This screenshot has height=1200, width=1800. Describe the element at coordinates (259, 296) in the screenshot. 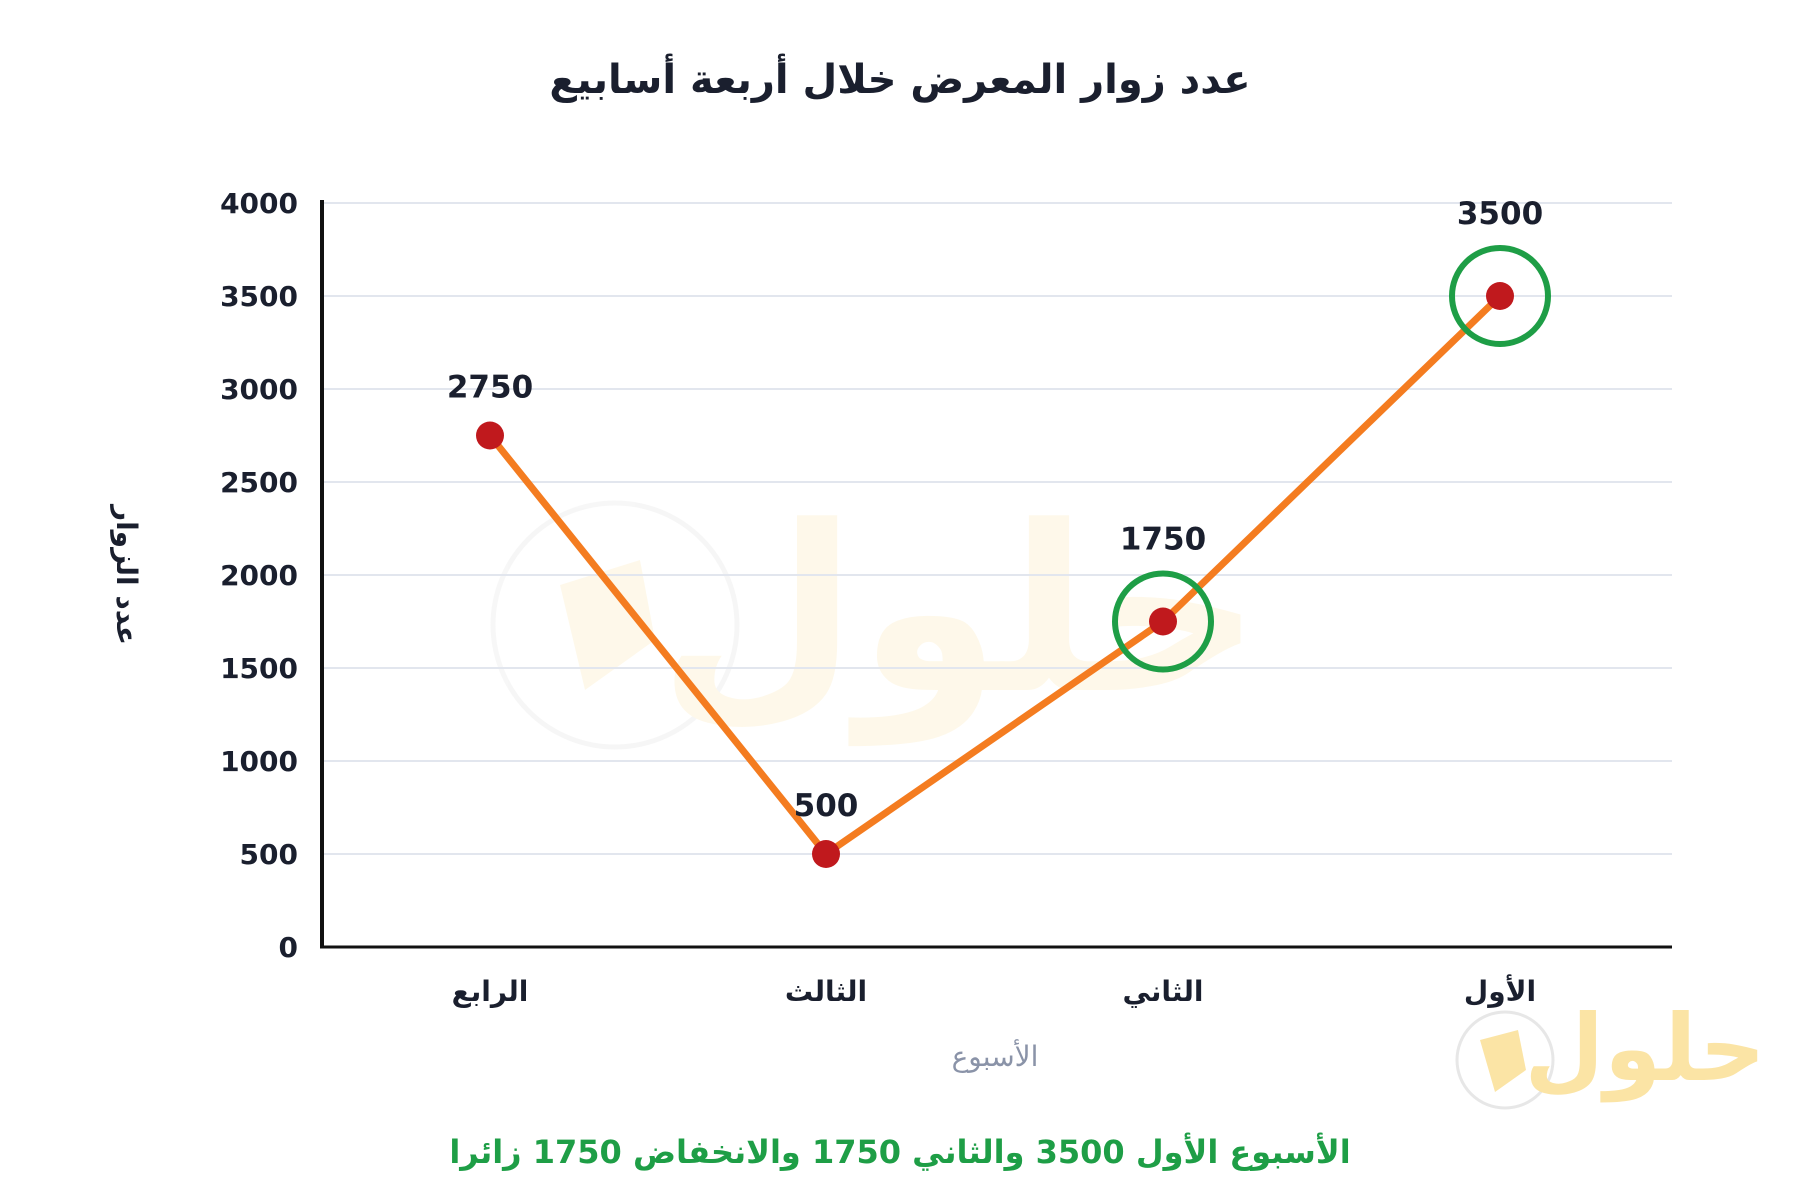

I see `y-tick-label-3500: 3500` at that location.